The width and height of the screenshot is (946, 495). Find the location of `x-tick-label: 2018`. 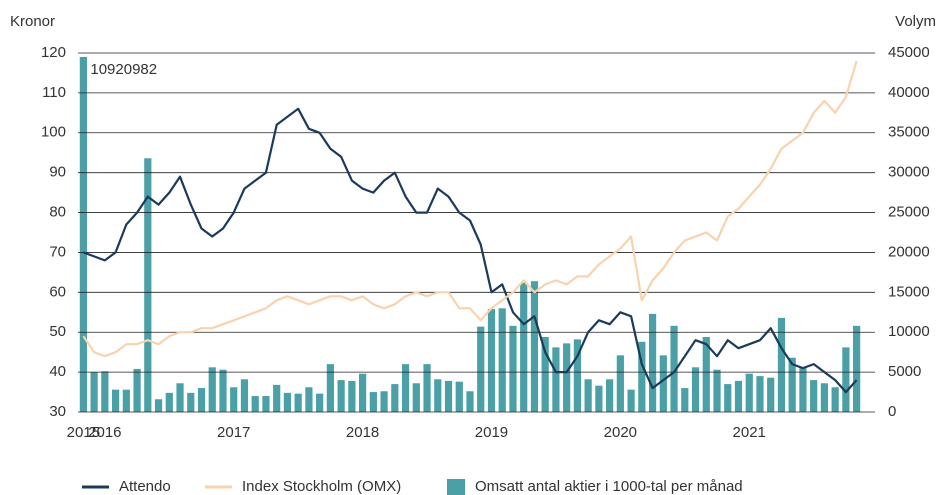

x-tick-label: 2018 is located at coordinates (362, 432).